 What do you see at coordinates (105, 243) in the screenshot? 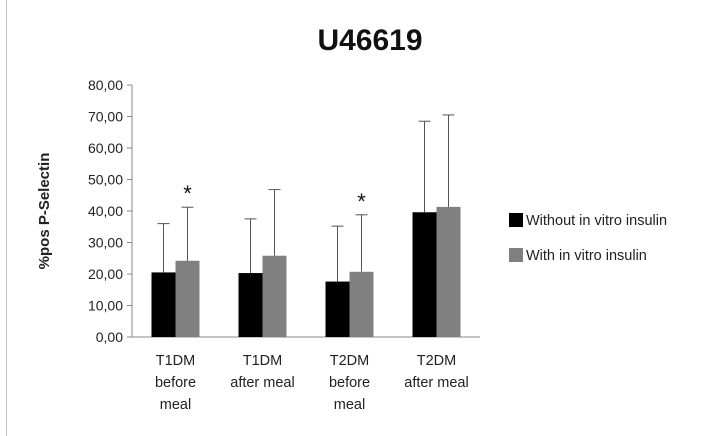
I see `y-tick-label: 30,00` at bounding box center [105, 243].